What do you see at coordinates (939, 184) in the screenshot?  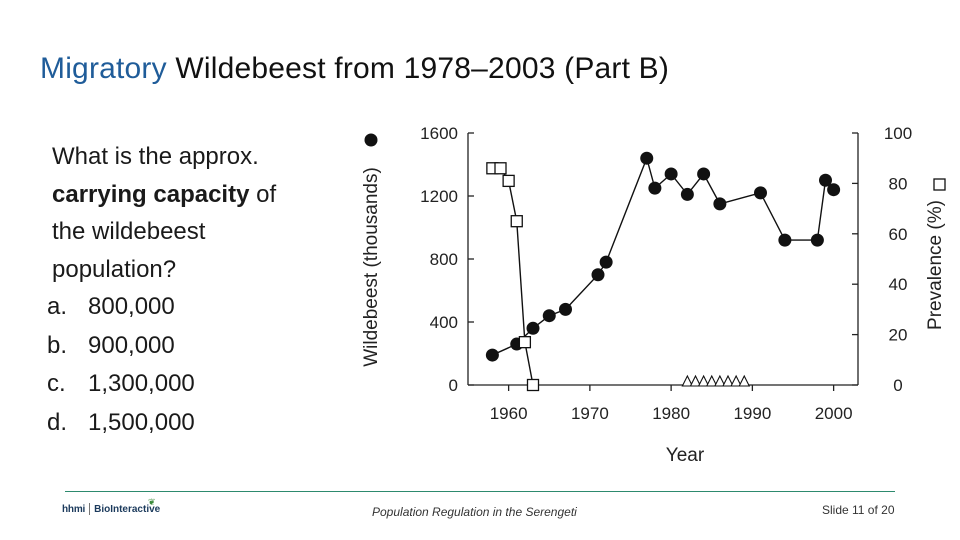 I see `prevalence-legend-marker` at bounding box center [939, 184].